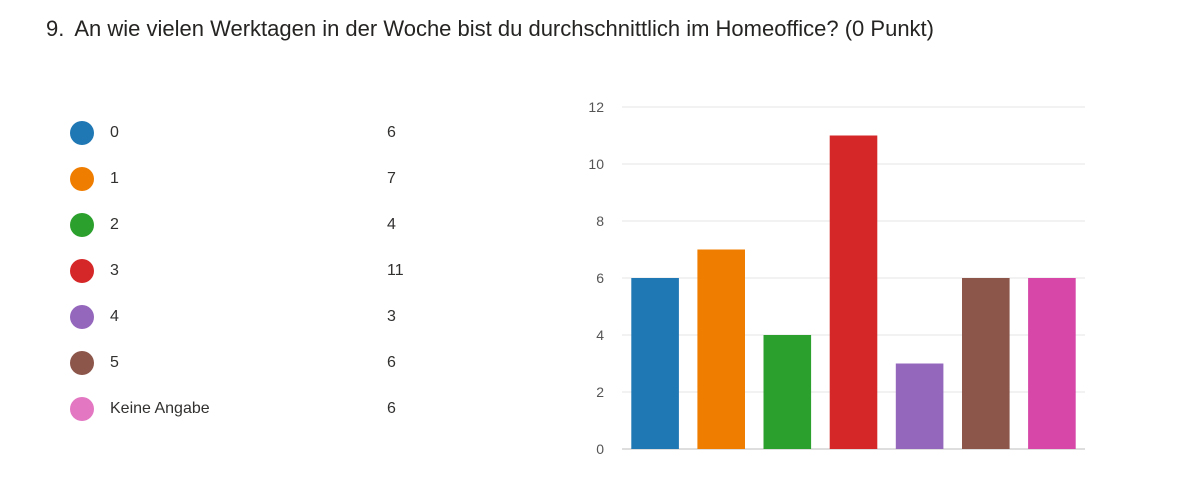 This screenshot has height=481, width=1200. I want to click on legend-item-0: 0 6, so click(250, 133).